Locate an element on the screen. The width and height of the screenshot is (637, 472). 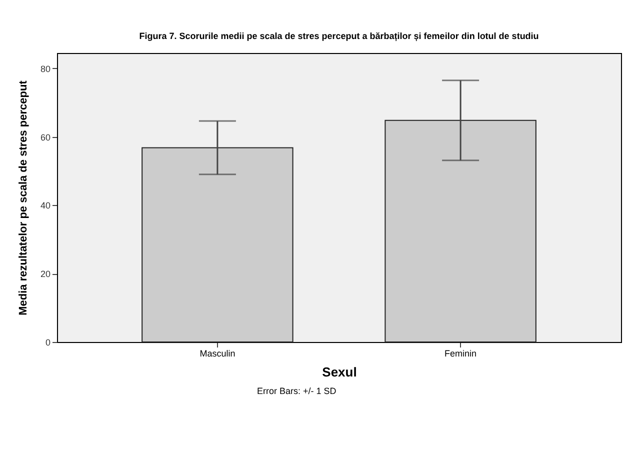
x-axis-title: Sexul is located at coordinates (339, 372).